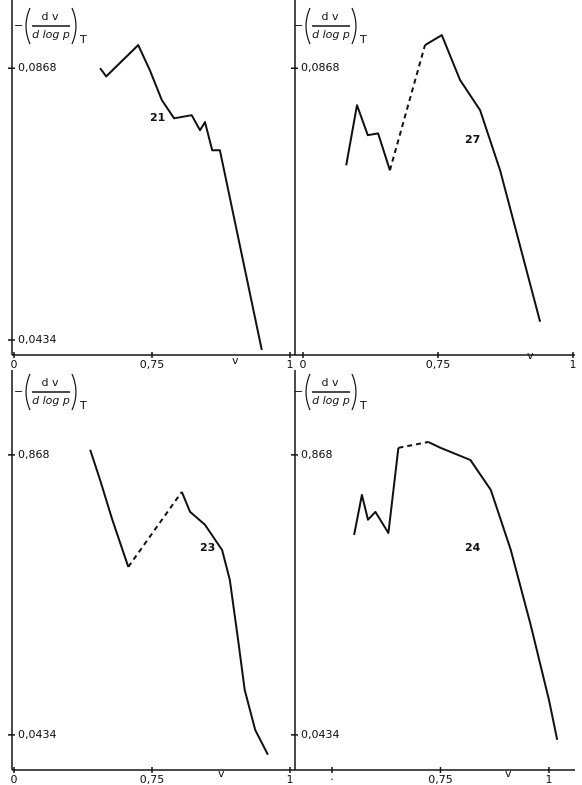  Describe the element at coordinates (157, 117) in the screenshot. I see `curve-label: 21` at that location.